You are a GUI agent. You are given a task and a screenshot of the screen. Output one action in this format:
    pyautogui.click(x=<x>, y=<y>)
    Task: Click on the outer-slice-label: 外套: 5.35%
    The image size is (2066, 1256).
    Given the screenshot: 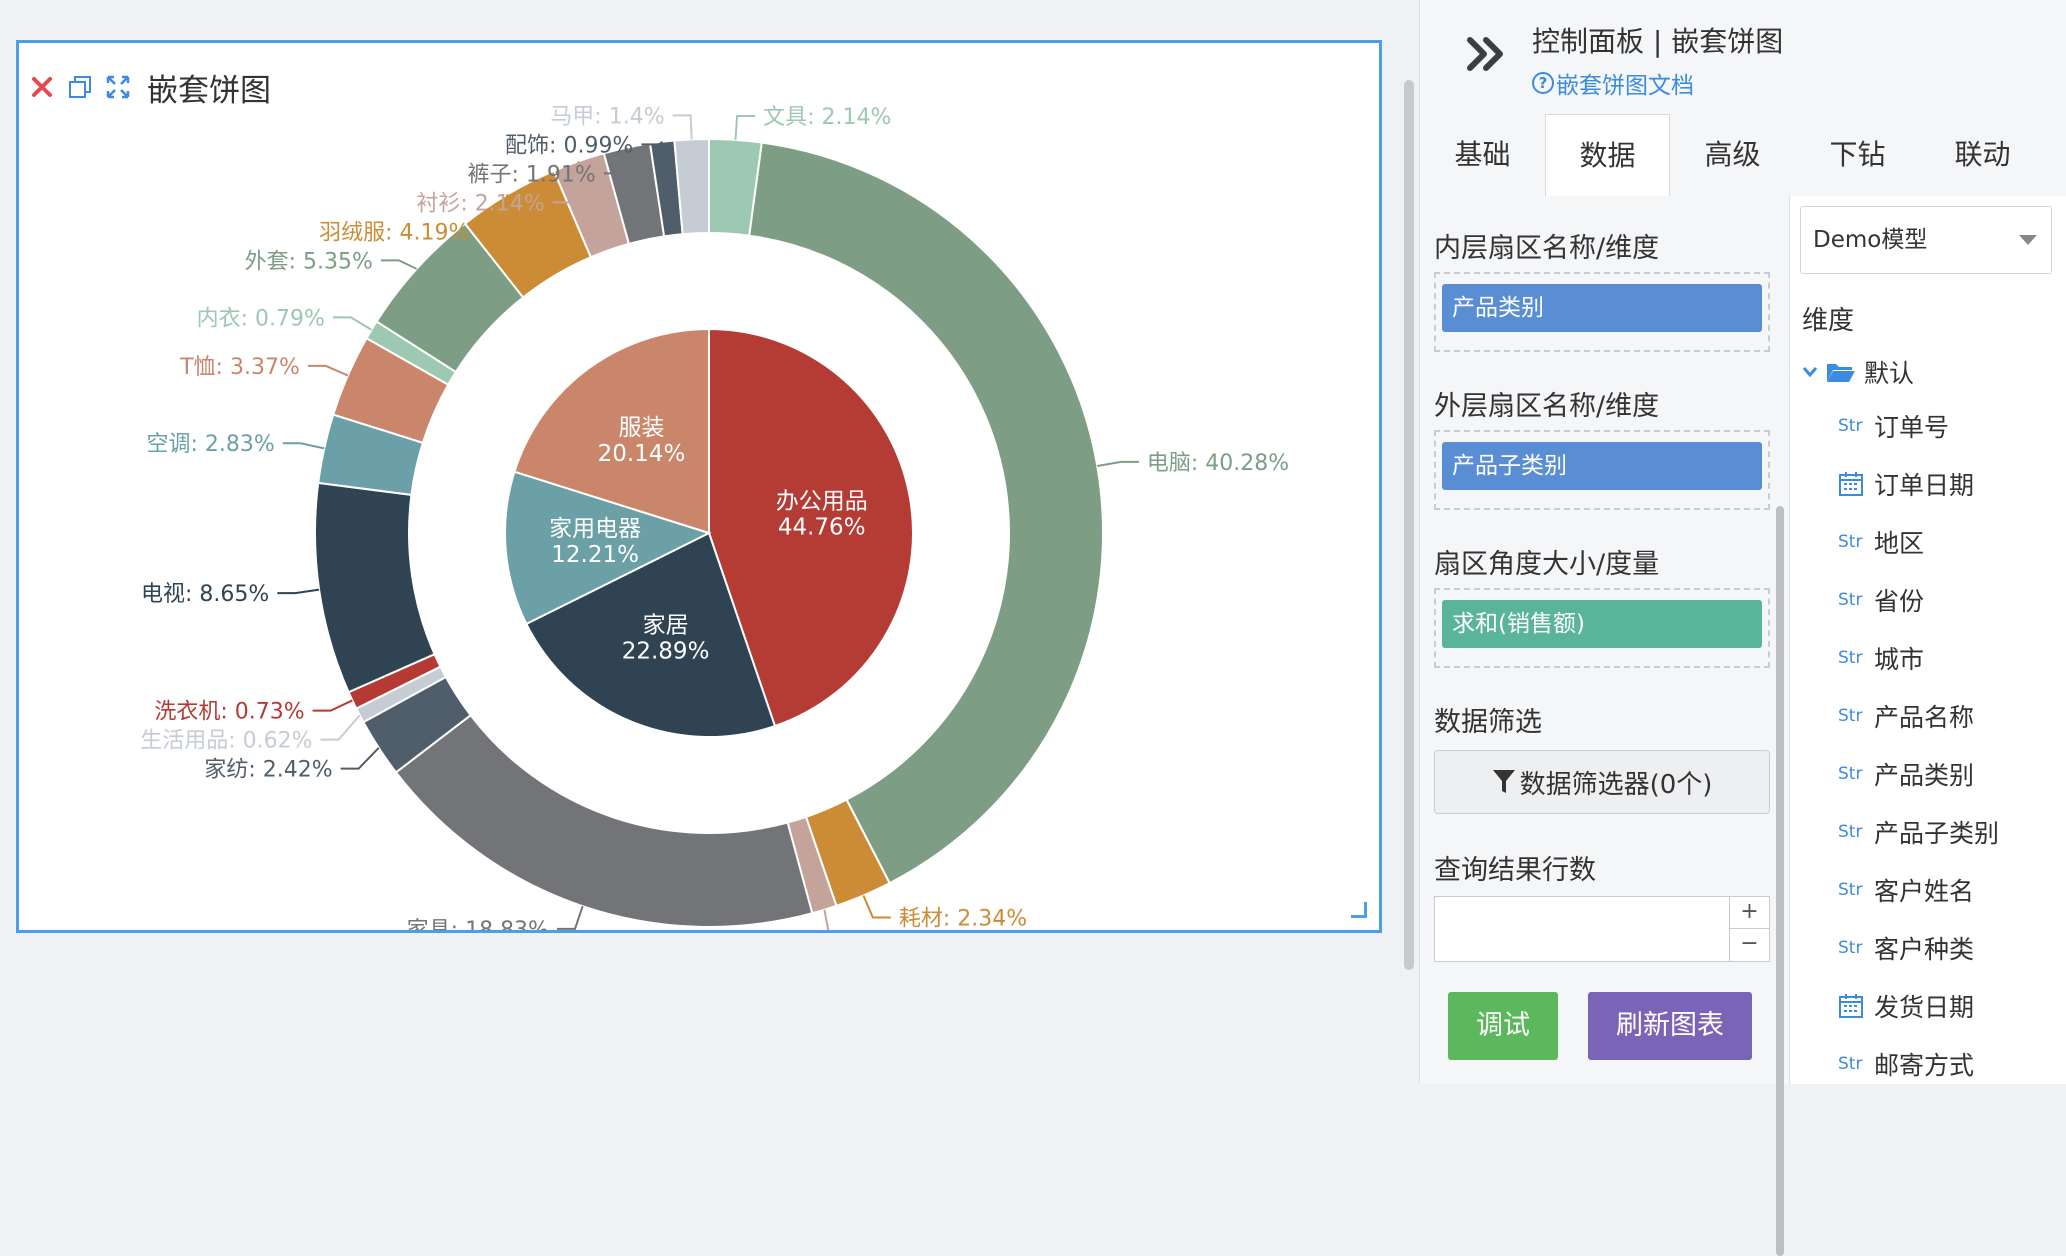 What is the action you would take?
    pyautogui.click(x=309, y=261)
    